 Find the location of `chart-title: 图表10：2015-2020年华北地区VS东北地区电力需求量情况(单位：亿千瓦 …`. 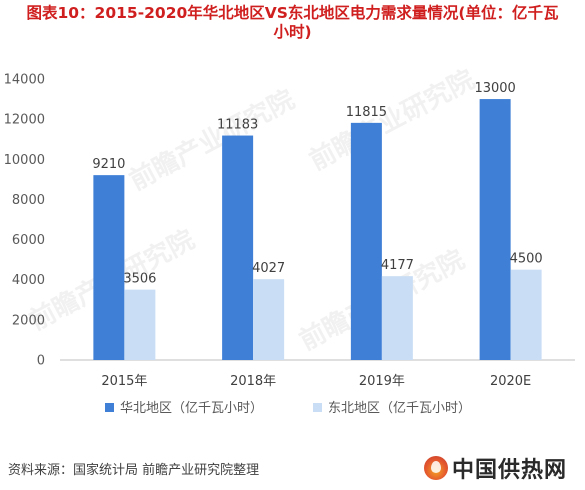

chart-title: 图表10：2015-2020年华北地区VS东北地区电力需求量情况(单位：亿千瓦 … is located at coordinates (292, 23).